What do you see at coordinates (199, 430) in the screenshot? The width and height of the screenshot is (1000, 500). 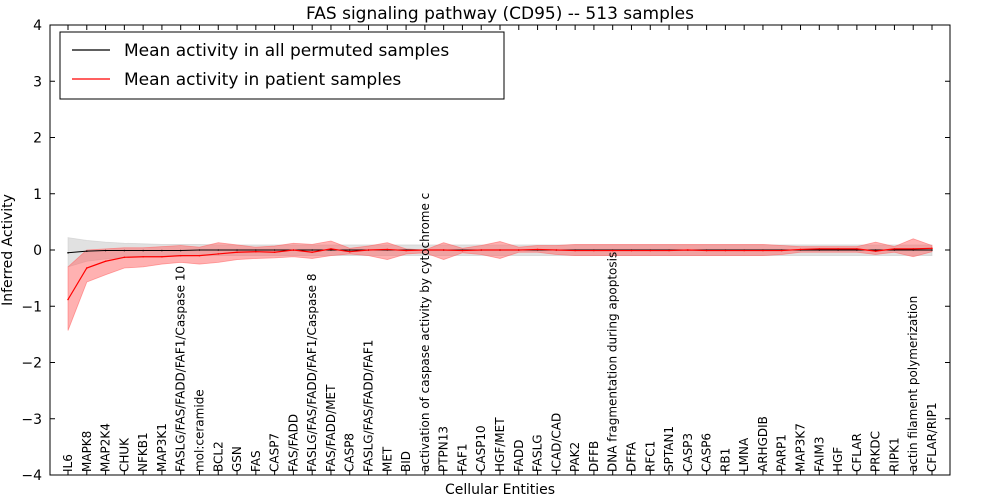 I see `x-tick-label: mol:ceramide` at bounding box center [199, 430].